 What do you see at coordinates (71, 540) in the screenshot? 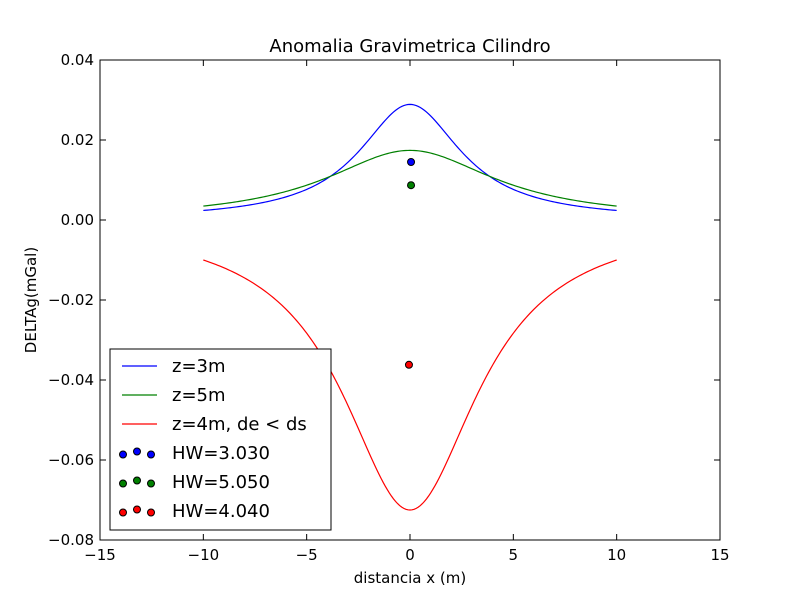
I see `y-tick-label-0: −0.08` at bounding box center [71, 540].